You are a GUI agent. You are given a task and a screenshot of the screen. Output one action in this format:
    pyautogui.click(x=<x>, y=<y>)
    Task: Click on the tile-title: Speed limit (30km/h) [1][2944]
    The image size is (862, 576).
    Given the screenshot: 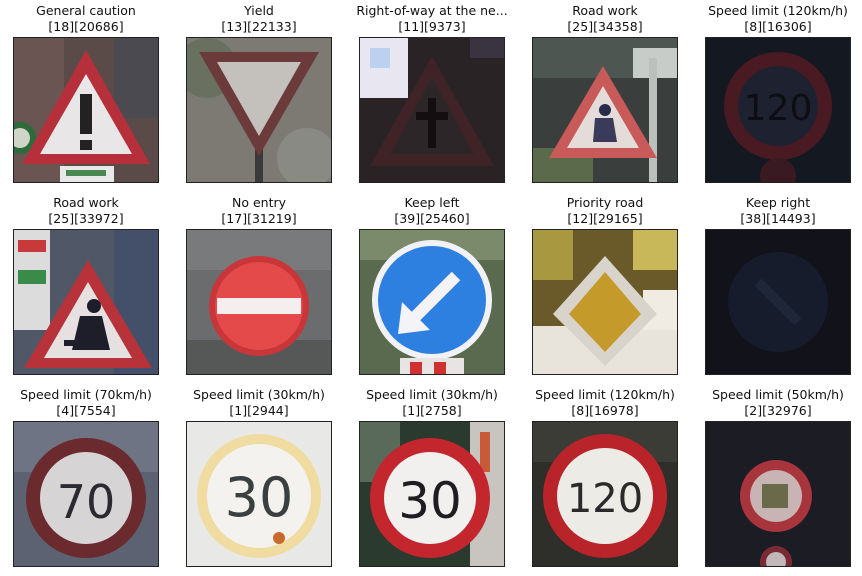 What is the action you would take?
    pyautogui.click(x=259, y=403)
    